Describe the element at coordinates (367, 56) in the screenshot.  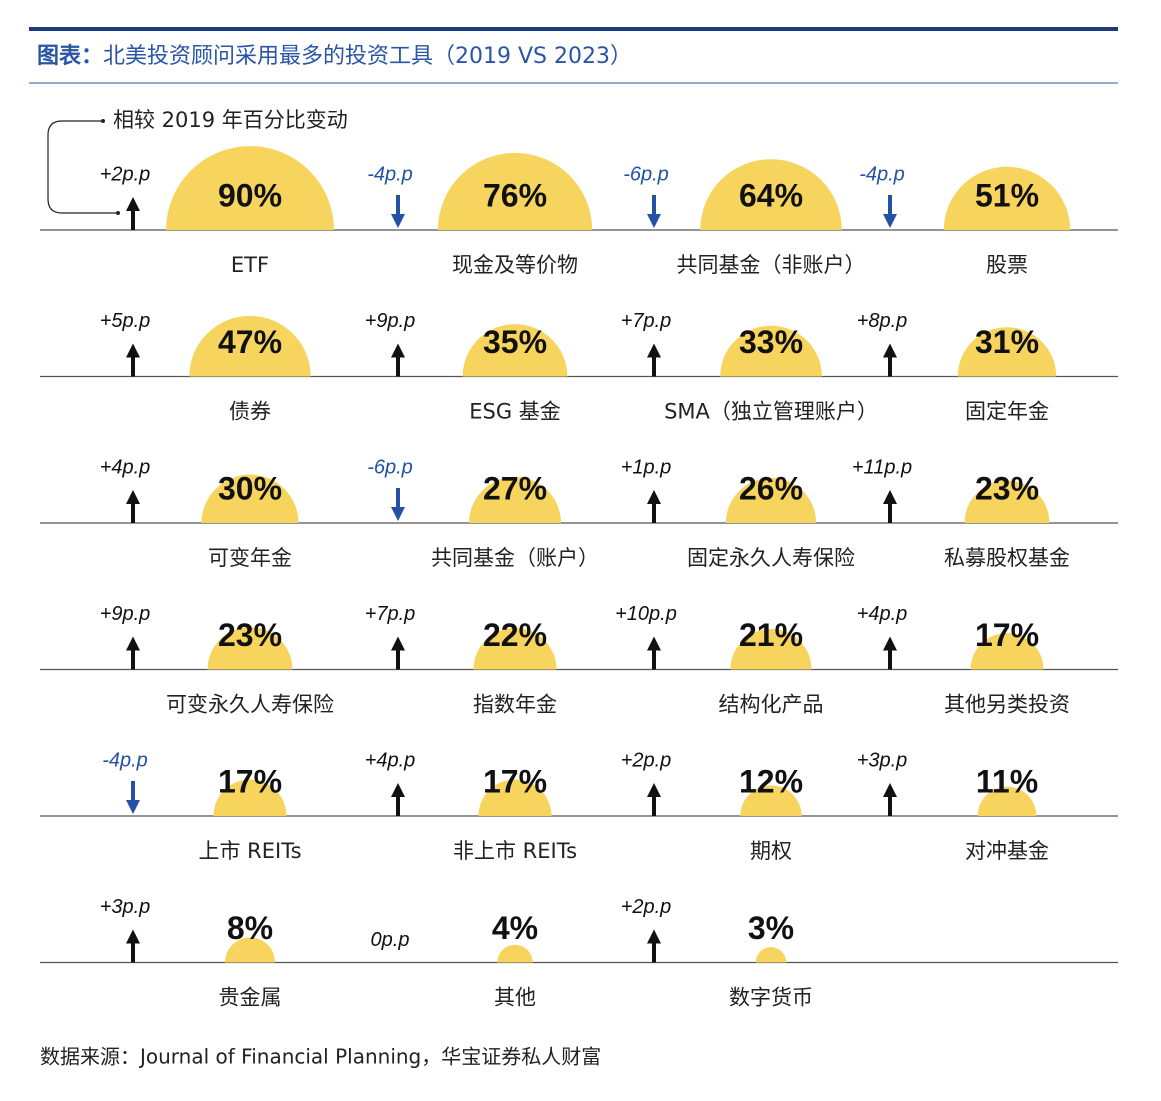
I see `title-text: 北美投资顾问采用最多的投资工具（2019 VS 2023）` at that location.